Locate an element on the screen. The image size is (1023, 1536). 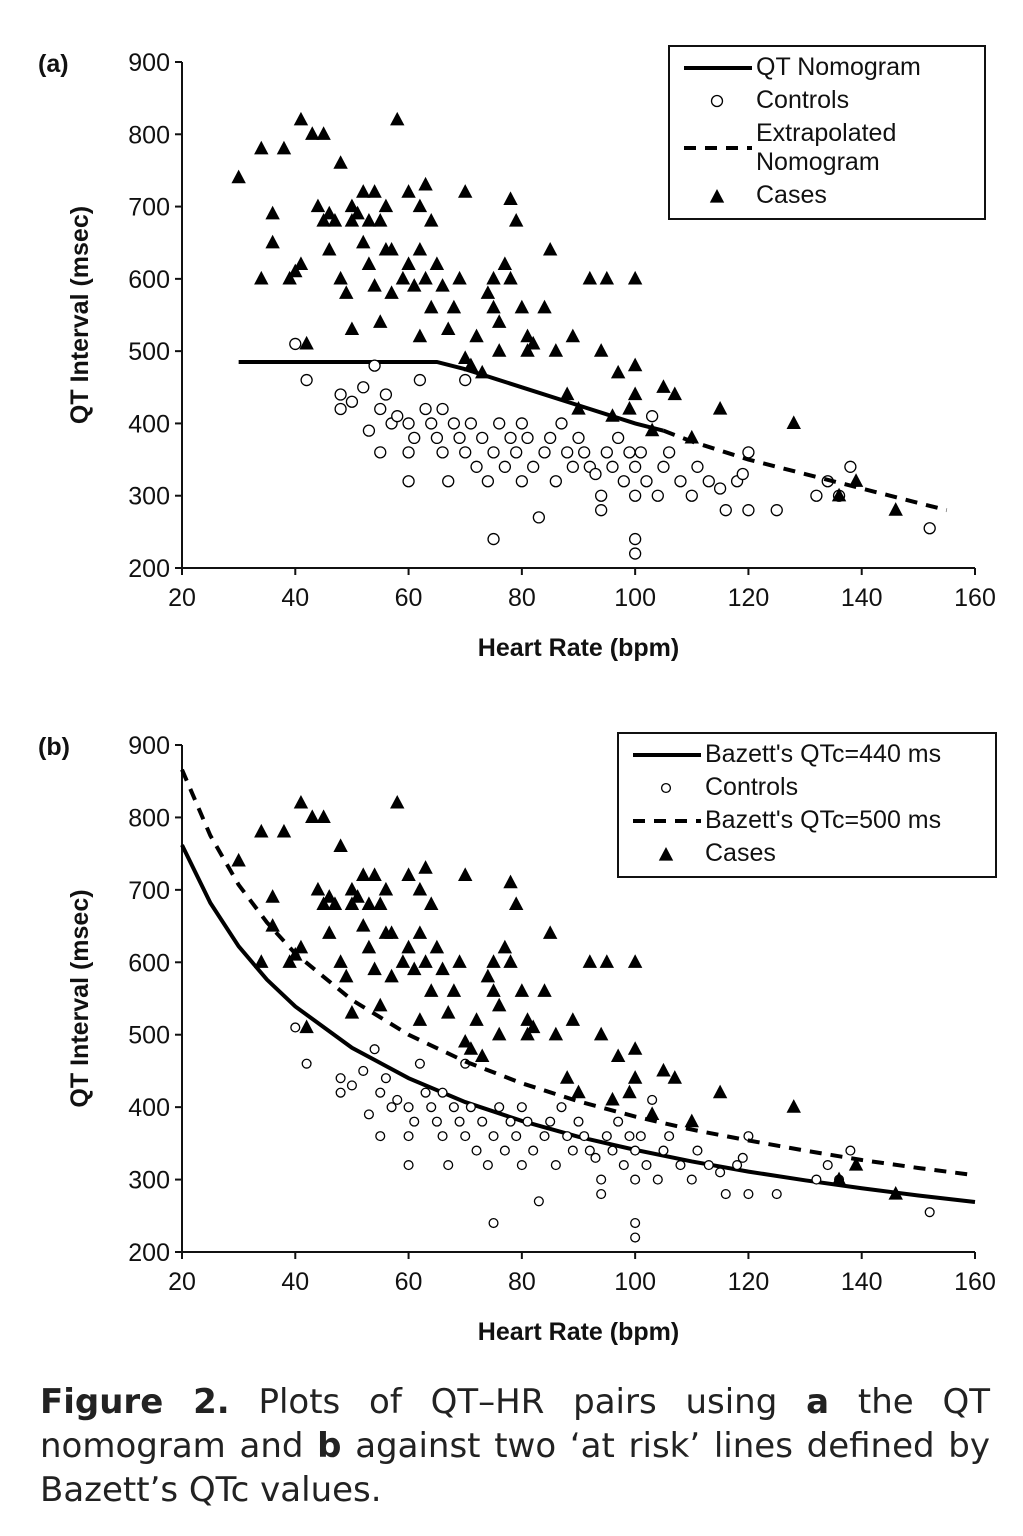
panel-label: (b) is located at coordinates (54, 747).